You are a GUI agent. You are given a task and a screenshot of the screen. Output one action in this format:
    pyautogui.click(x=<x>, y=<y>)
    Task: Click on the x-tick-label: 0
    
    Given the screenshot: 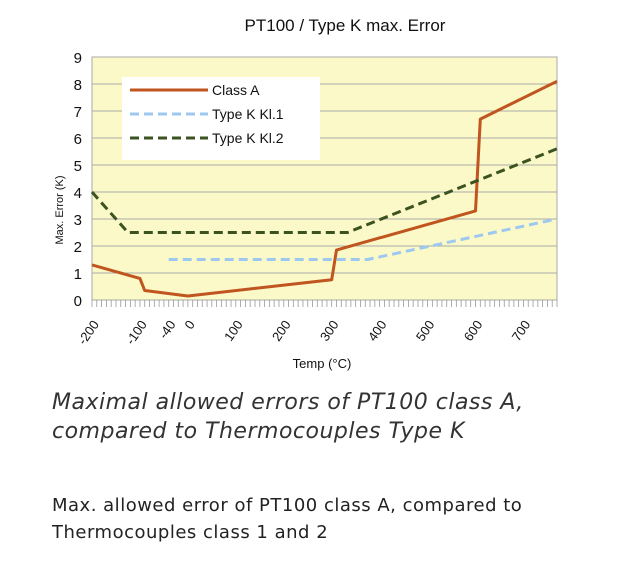 What is the action you would take?
    pyautogui.click(x=189, y=324)
    